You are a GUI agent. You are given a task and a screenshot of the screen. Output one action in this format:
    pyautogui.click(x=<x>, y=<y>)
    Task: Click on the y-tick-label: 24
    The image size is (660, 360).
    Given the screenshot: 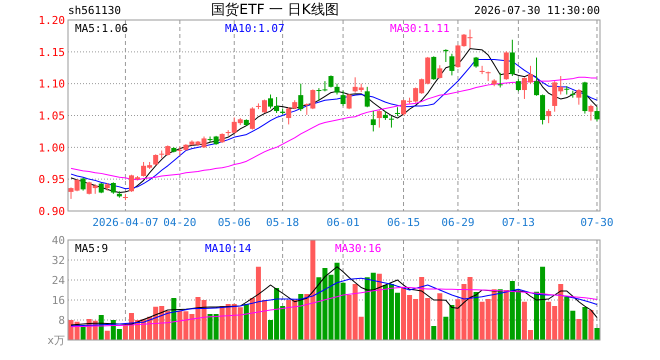 What is the action you would take?
    pyautogui.click(x=59, y=280)
    